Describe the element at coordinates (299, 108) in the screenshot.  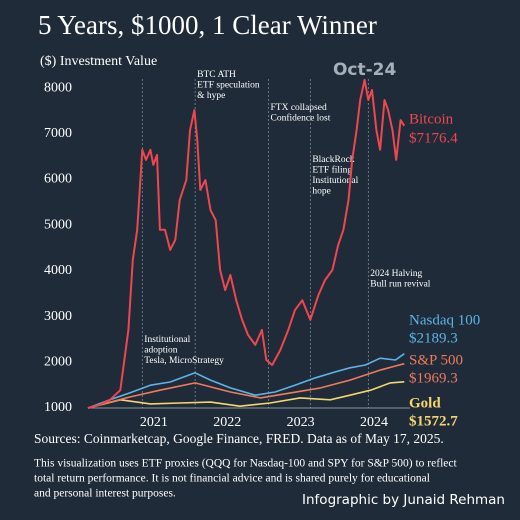
I see `annotation: FTX collapsed` at that location.